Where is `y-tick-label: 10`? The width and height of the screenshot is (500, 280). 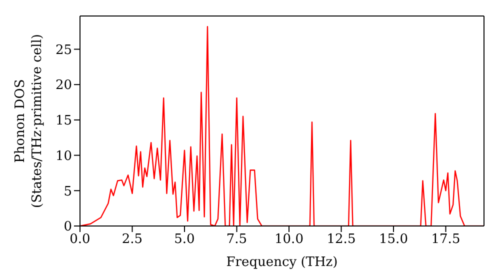
y-tick-label: 10 is located at coordinates (63, 156).